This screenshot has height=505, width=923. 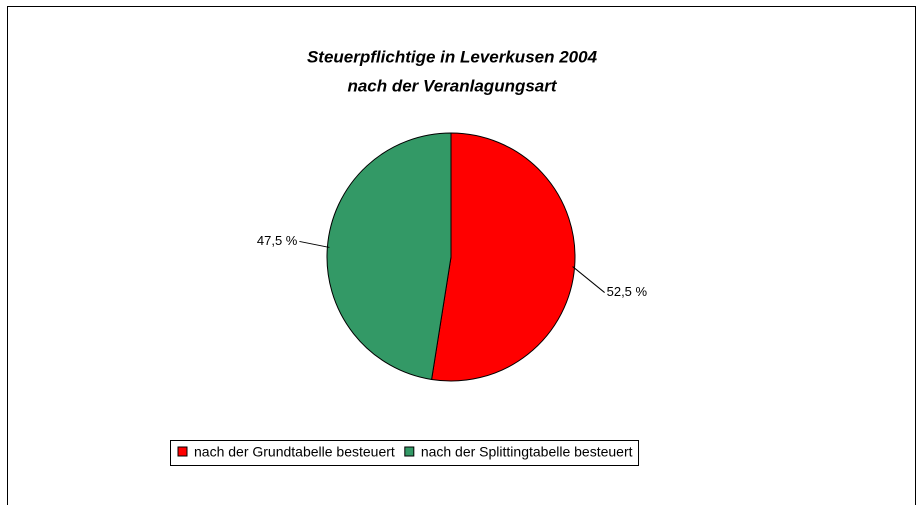 I want to click on data-label: 47,5 %, so click(x=277, y=240).